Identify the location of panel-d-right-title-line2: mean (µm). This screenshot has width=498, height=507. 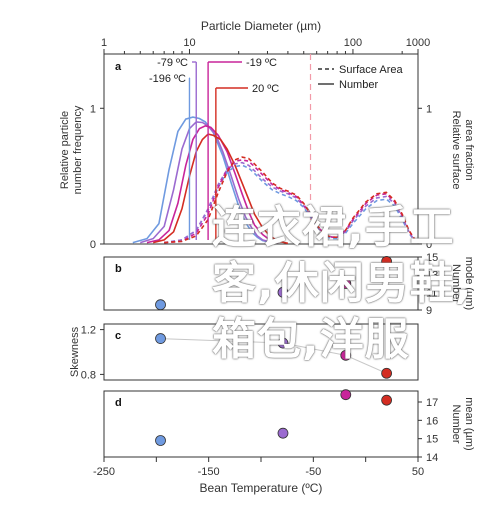
(469, 423).